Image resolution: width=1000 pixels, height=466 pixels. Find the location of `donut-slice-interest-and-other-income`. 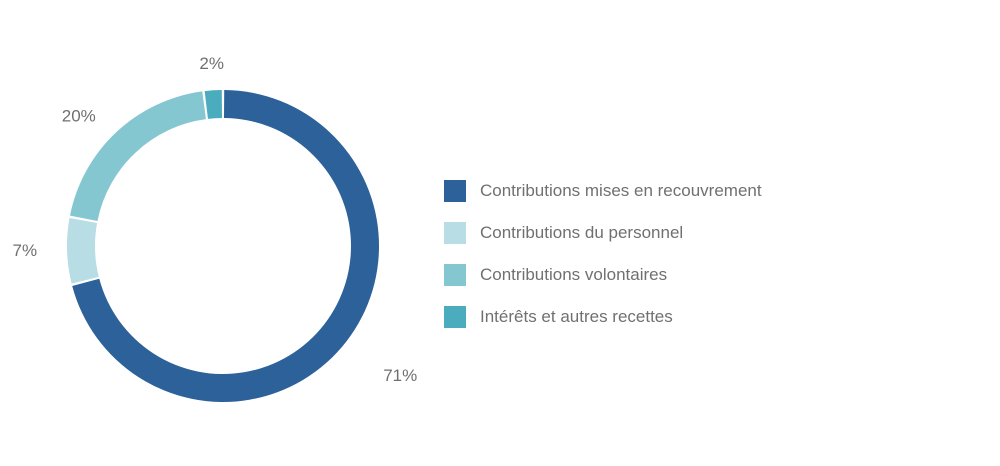

donut-slice-interest-and-other-income is located at coordinates (213, 104).